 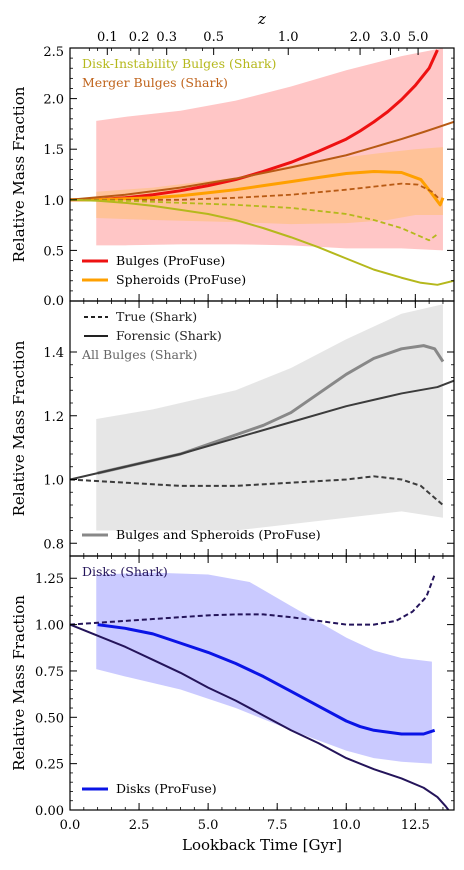 I want to click on legend-entry: Bulges and Spheroids (ProFuse), so click(x=218, y=534).